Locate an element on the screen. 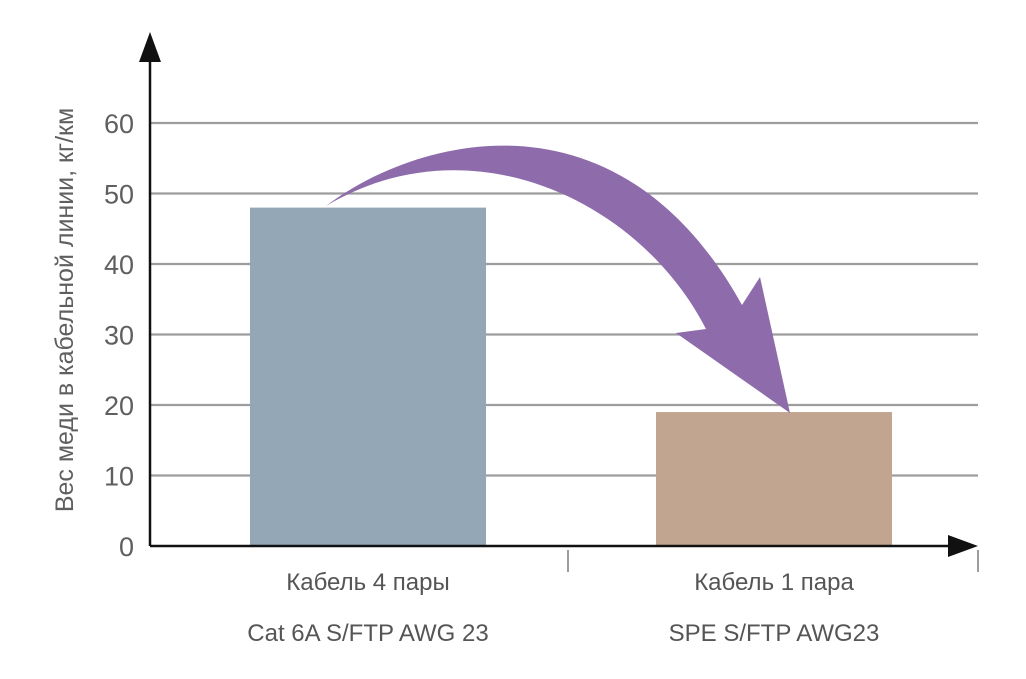 The width and height of the screenshot is (1026, 679). y-tick-label: 10 is located at coordinates (119, 477).